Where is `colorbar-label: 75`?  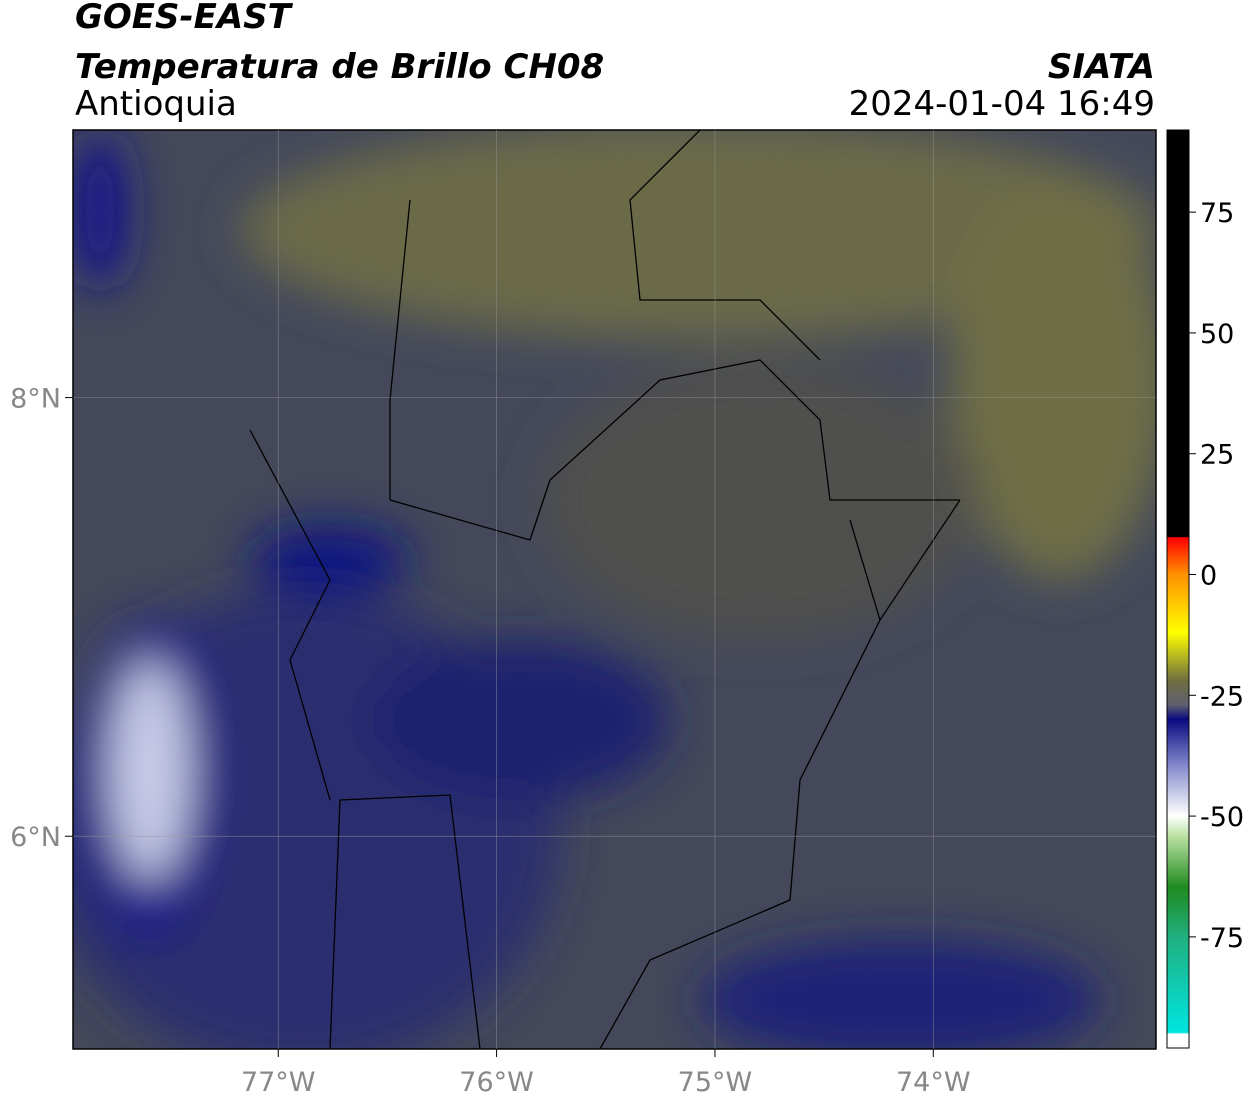 colorbar-label: 75 is located at coordinates (1217, 213).